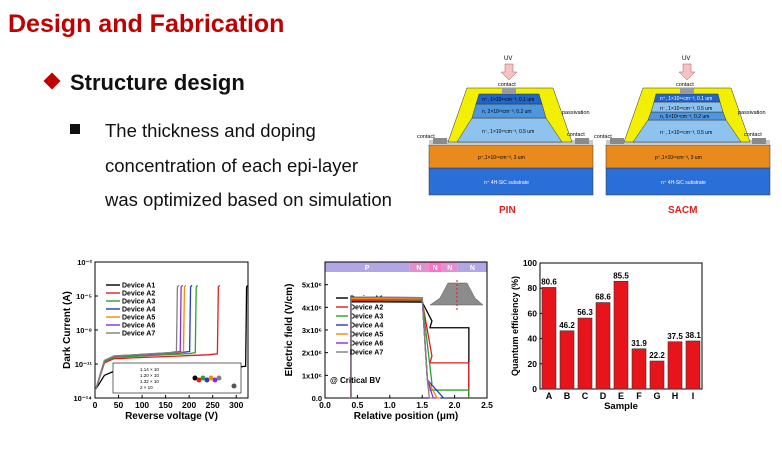 The width and height of the screenshot is (782, 449). I want to click on pin-passivation-label: passivation, so click(576, 113).